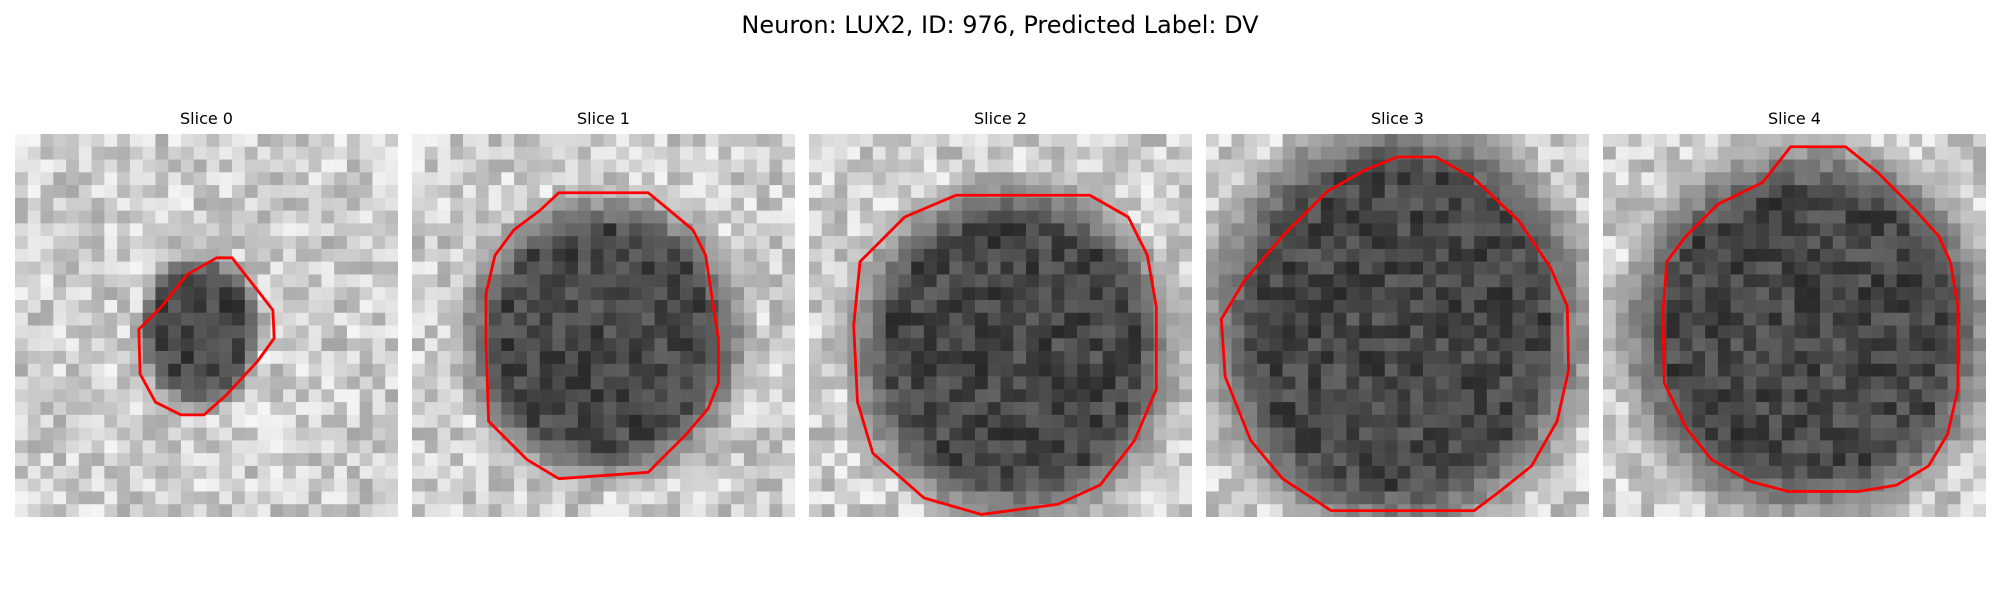 The height and width of the screenshot is (600, 2000). Describe the element at coordinates (603, 118) in the screenshot. I see `slice-title: Slice 1` at that location.